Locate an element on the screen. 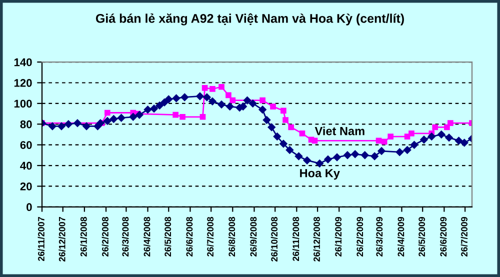 The image size is (500, 277). x-tick-label: 26/10/2008 is located at coordinates (274, 239).